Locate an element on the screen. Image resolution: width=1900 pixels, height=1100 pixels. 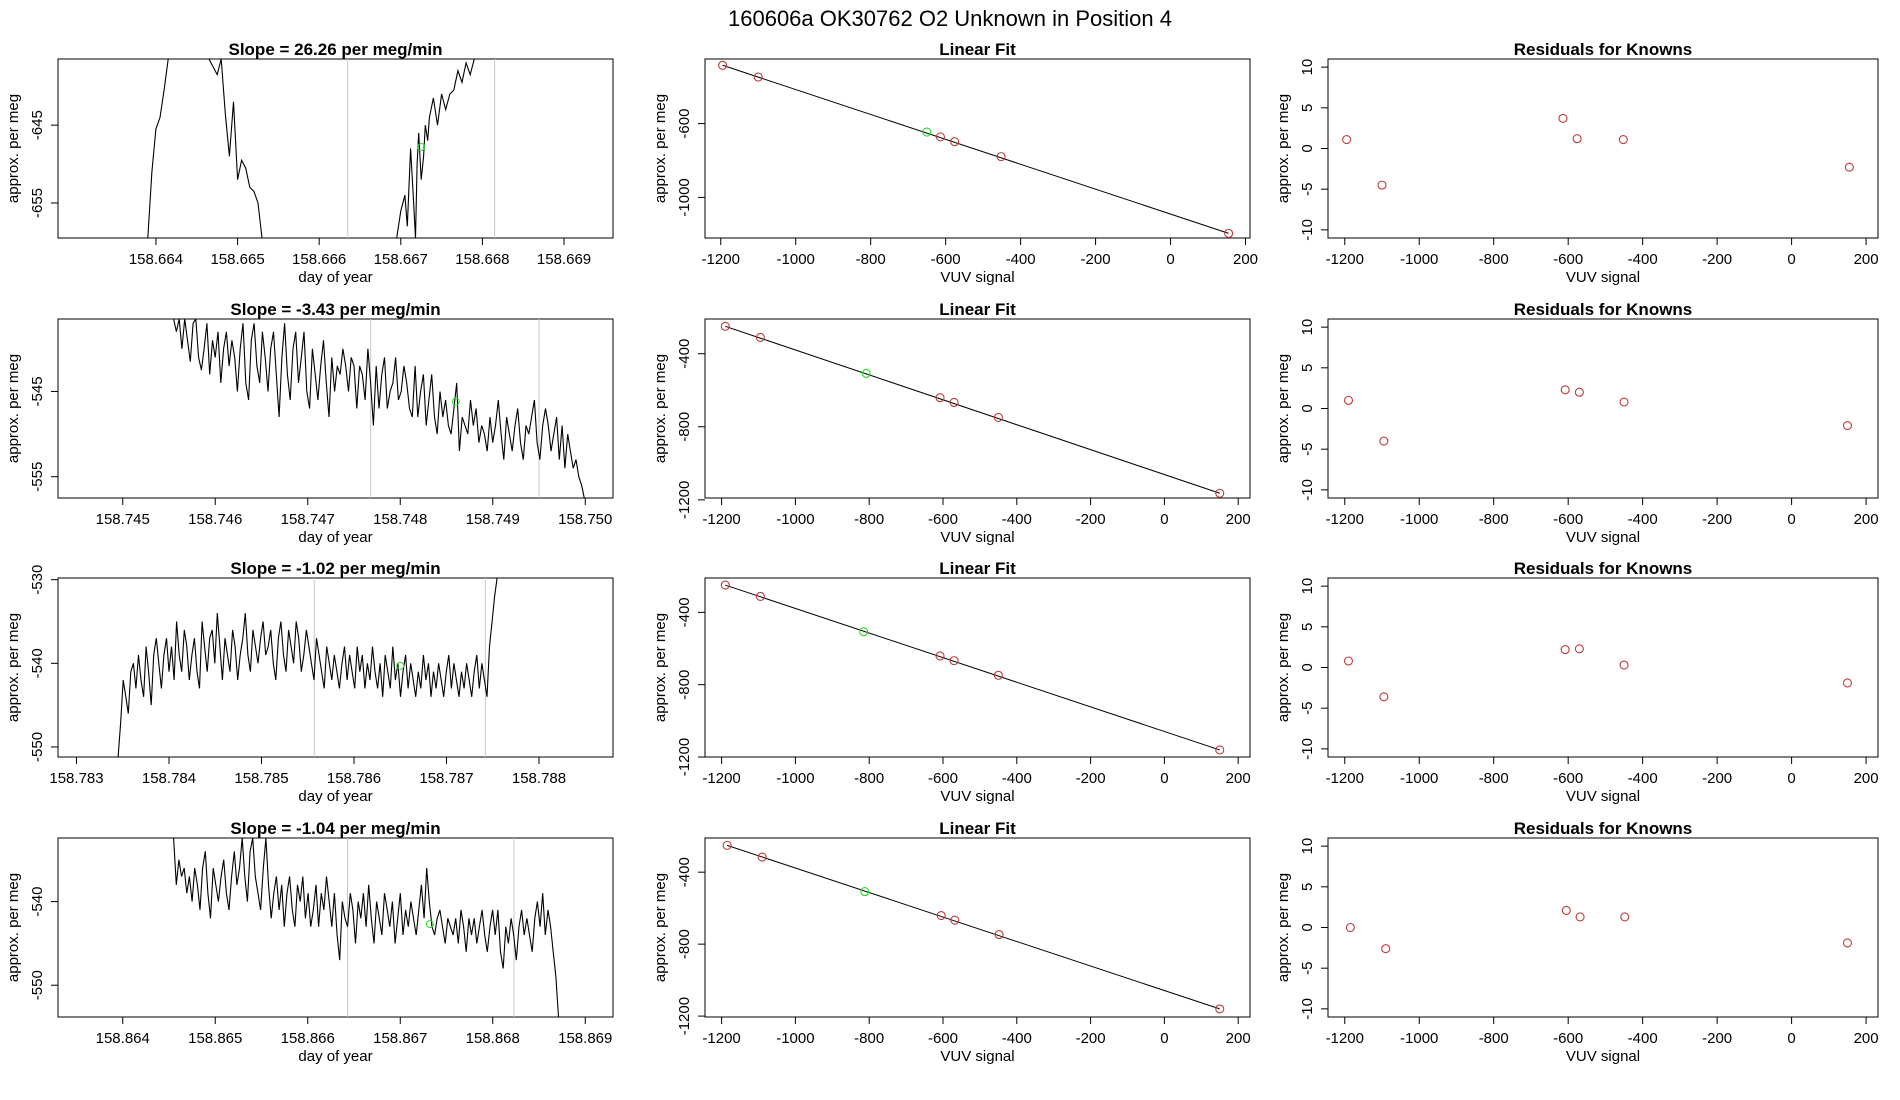
x-tick-label: 158.667 is located at coordinates (401, 259).